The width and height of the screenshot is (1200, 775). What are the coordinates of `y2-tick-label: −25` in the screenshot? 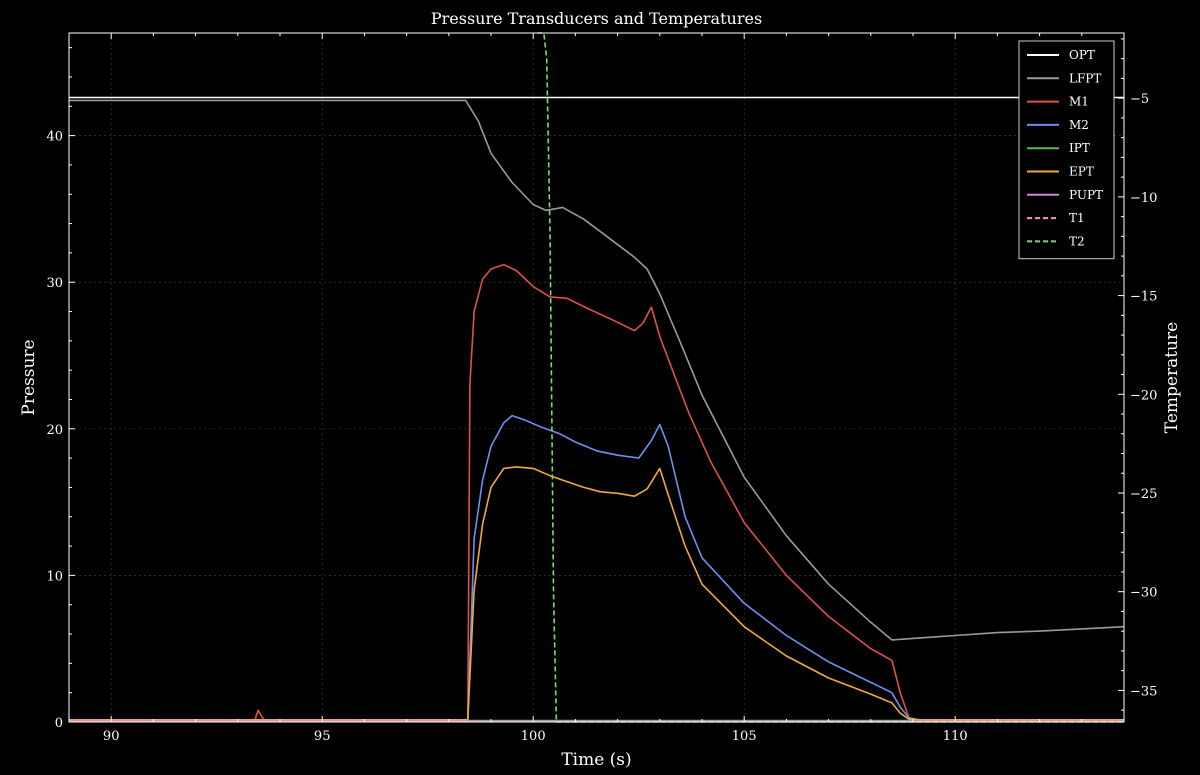 It's located at (1143, 494).